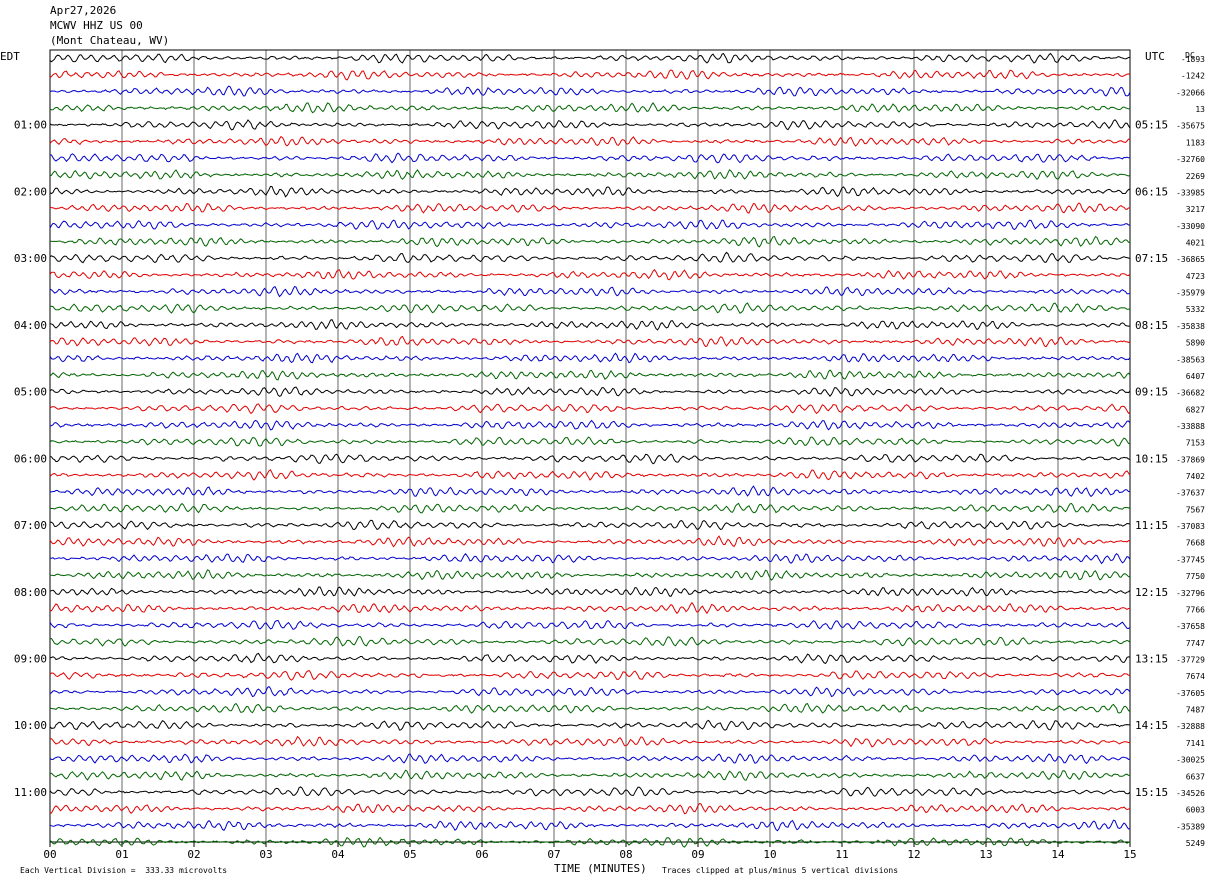  Describe the element at coordinates (553, 854) in the screenshot. I see `x-tick-label: 07` at that location.